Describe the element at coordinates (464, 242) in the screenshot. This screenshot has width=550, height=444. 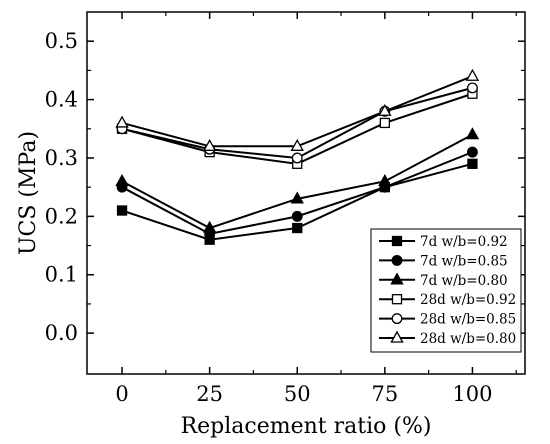
I see `legend-label: 7d w/b=0.92` at that location.